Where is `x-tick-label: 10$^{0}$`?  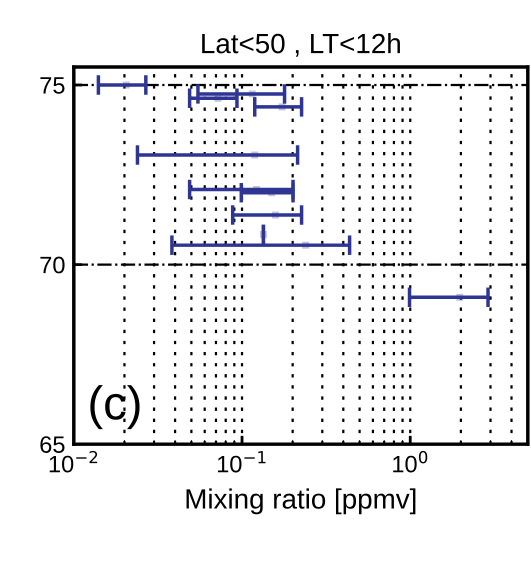 x-tick-label: 10$^{0}$ is located at coordinates (410, 461).